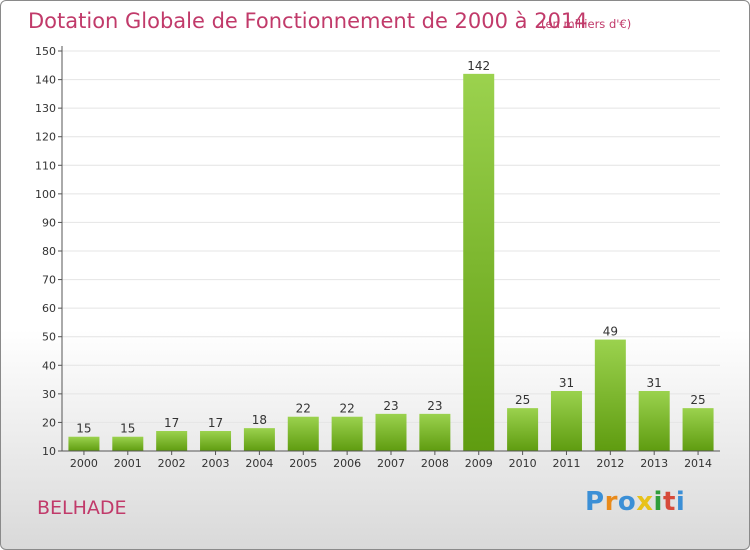  Describe the element at coordinates (595, 502) in the screenshot. I see `logo-letter: P` at that location.